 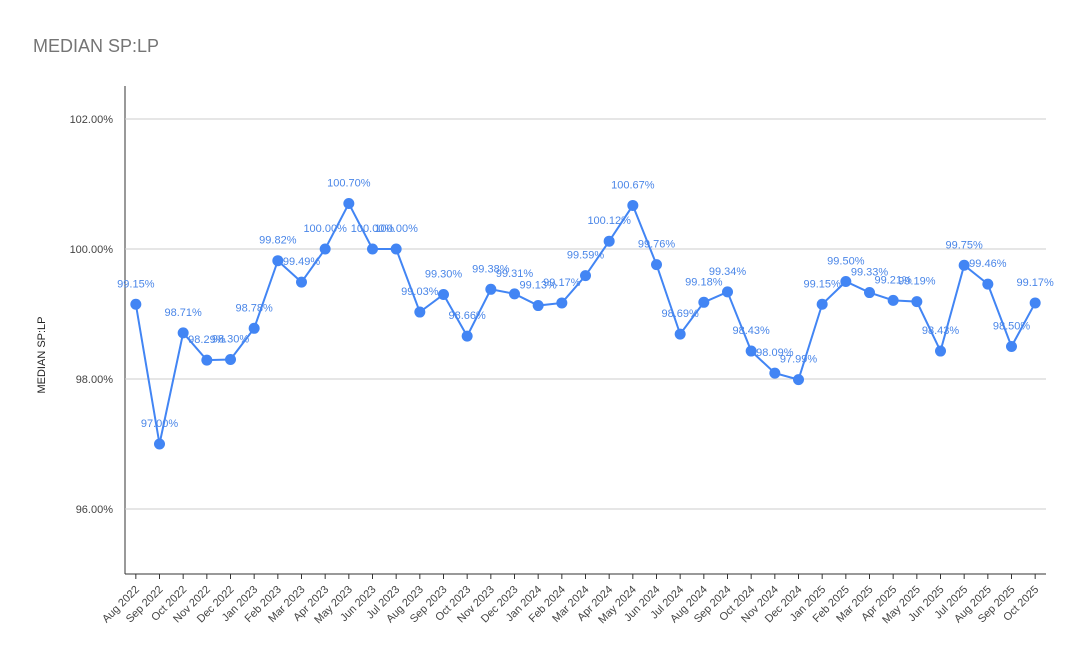 I want to click on data-label: 99.38%, so click(x=491, y=269).